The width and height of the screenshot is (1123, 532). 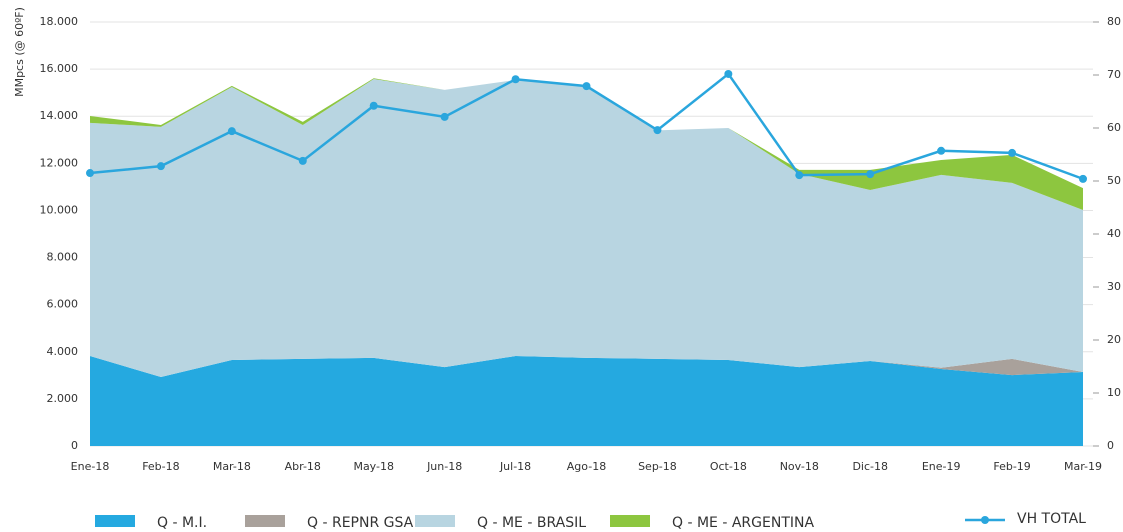 What do you see at coordinates (1114, 74) in the screenshot?
I see `y2-tick-label: 70` at bounding box center [1114, 74].